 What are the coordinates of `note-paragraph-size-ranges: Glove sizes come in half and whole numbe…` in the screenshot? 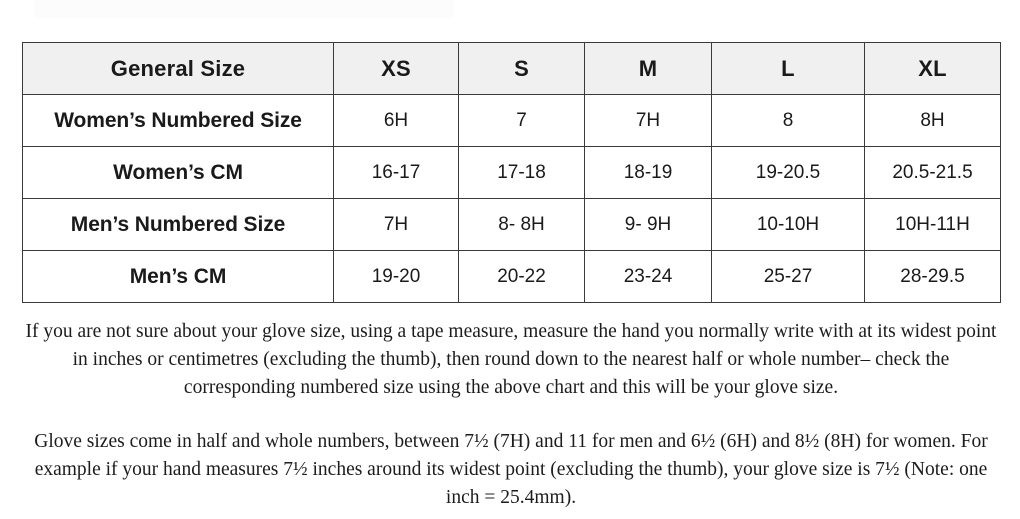 It's located at (511, 469).